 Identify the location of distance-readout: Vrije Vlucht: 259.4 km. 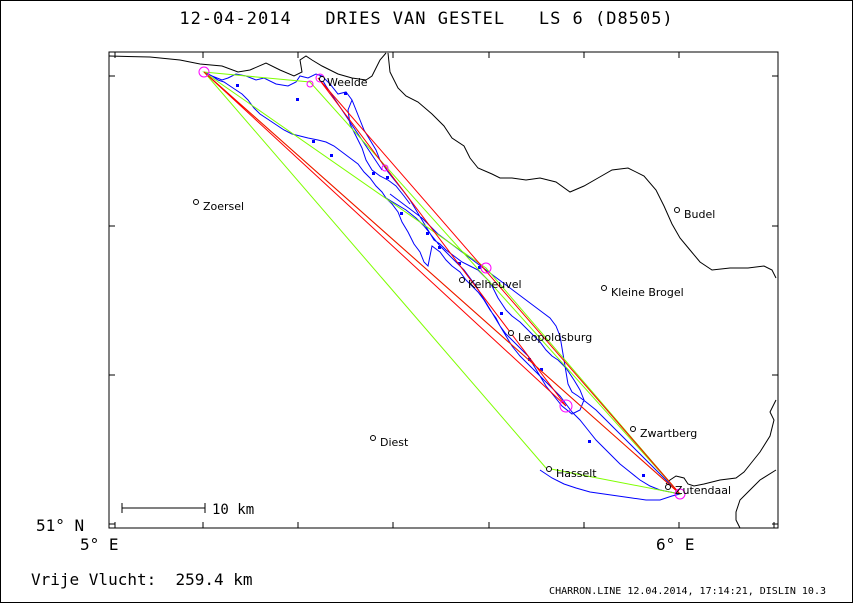
(142, 579).